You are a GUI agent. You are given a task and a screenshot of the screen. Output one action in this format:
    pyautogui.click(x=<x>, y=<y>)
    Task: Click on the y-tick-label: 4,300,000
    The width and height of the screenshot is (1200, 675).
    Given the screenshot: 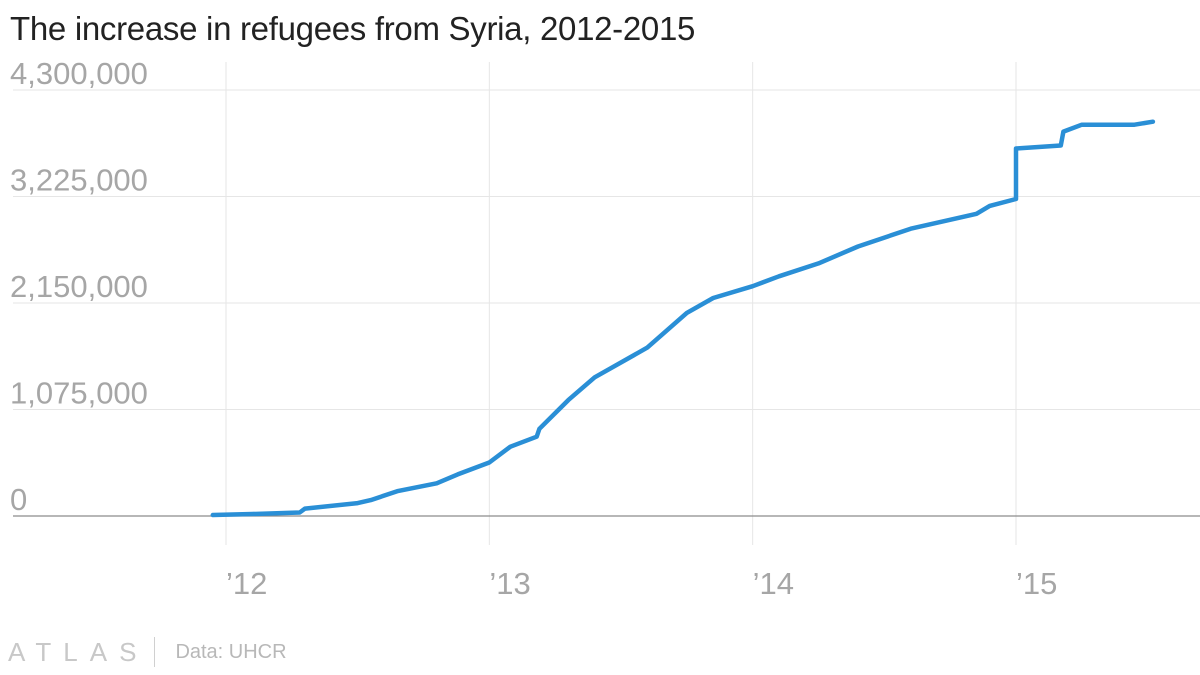 What is the action you would take?
    pyautogui.click(x=79, y=73)
    